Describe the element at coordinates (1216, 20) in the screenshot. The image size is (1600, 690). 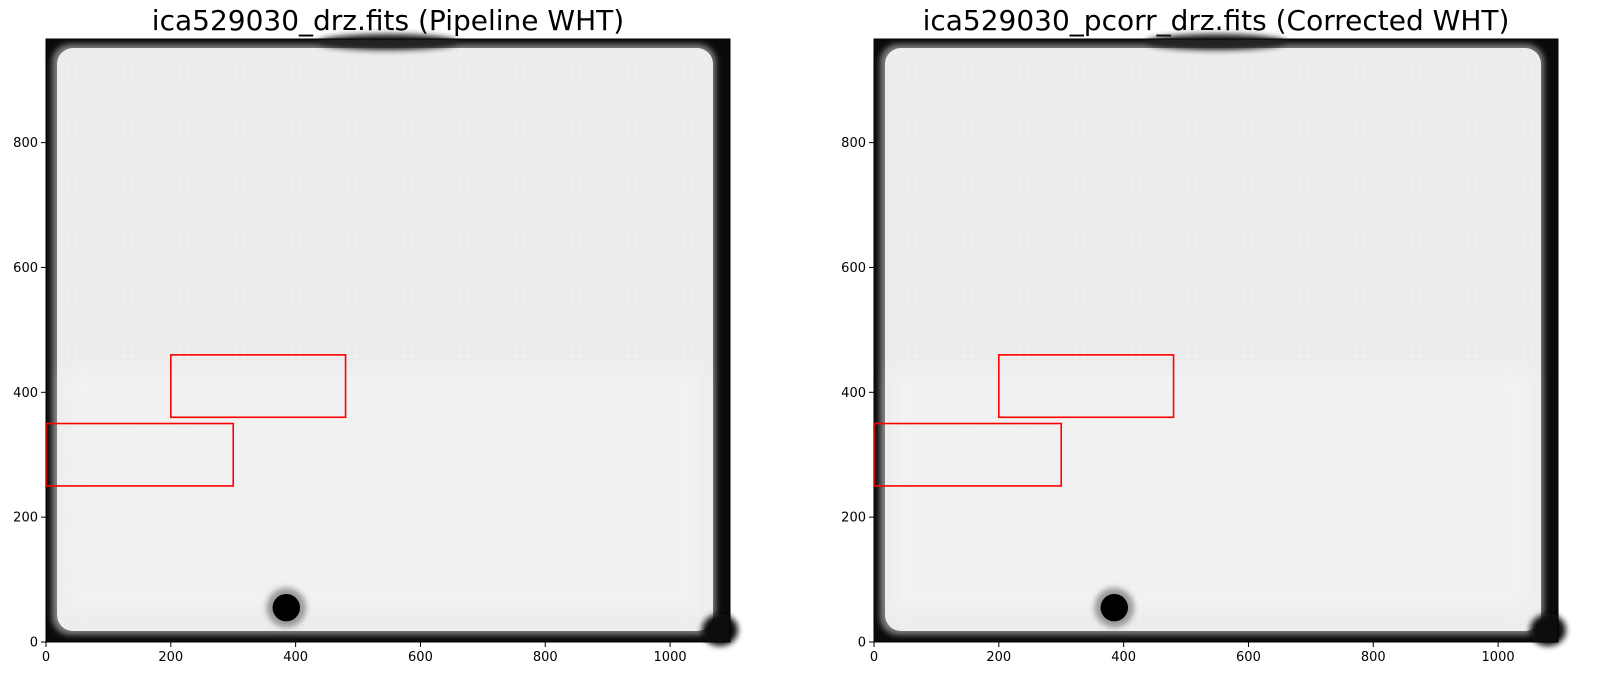
I see `panel-title-right: ica529030_pcorr_drz.fits (Corrected WHT)` at that location.